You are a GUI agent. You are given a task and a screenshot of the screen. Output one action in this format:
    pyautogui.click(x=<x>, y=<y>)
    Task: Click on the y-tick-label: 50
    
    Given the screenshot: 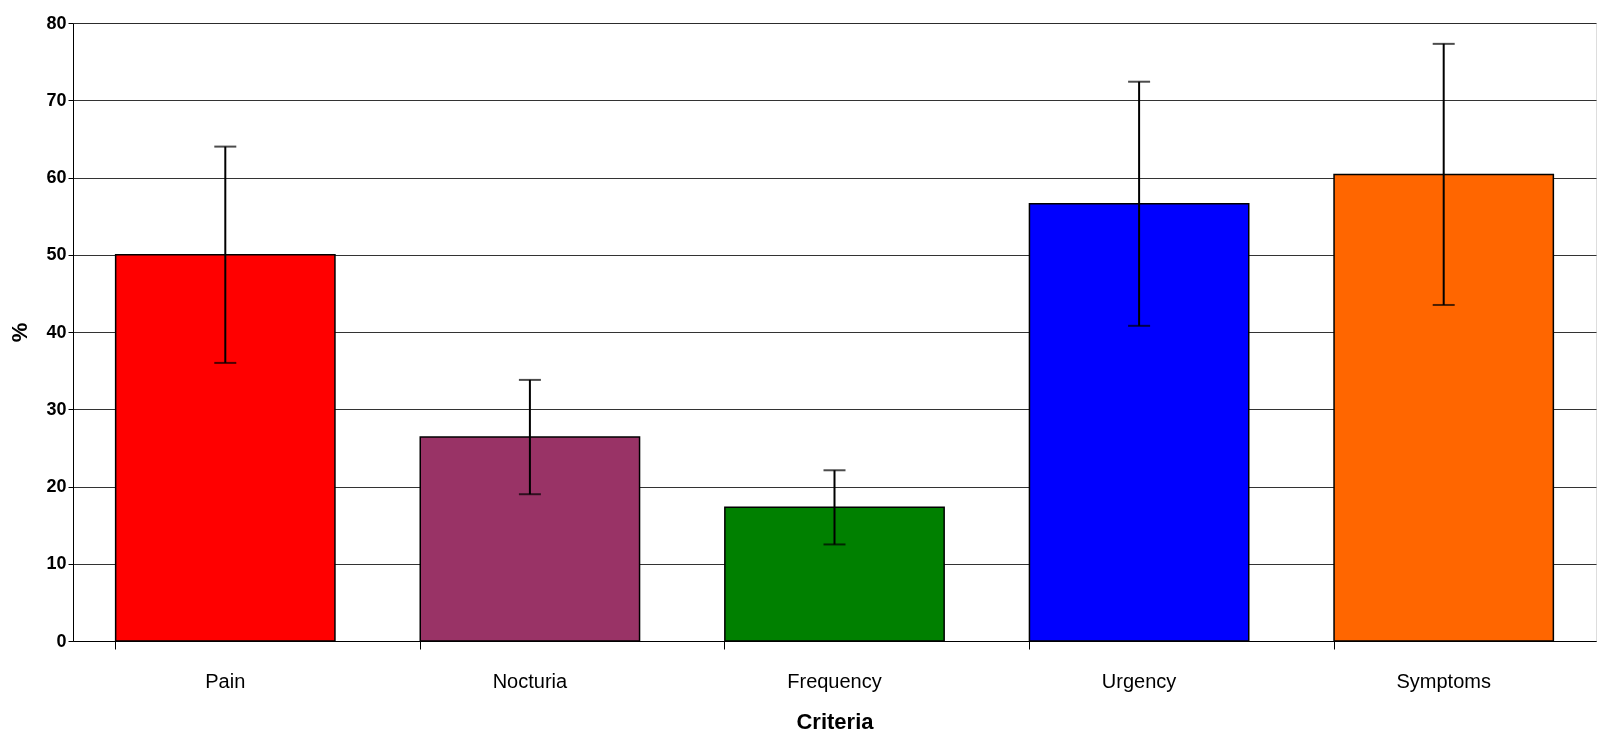 What is the action you would take?
    pyautogui.click(x=56, y=254)
    